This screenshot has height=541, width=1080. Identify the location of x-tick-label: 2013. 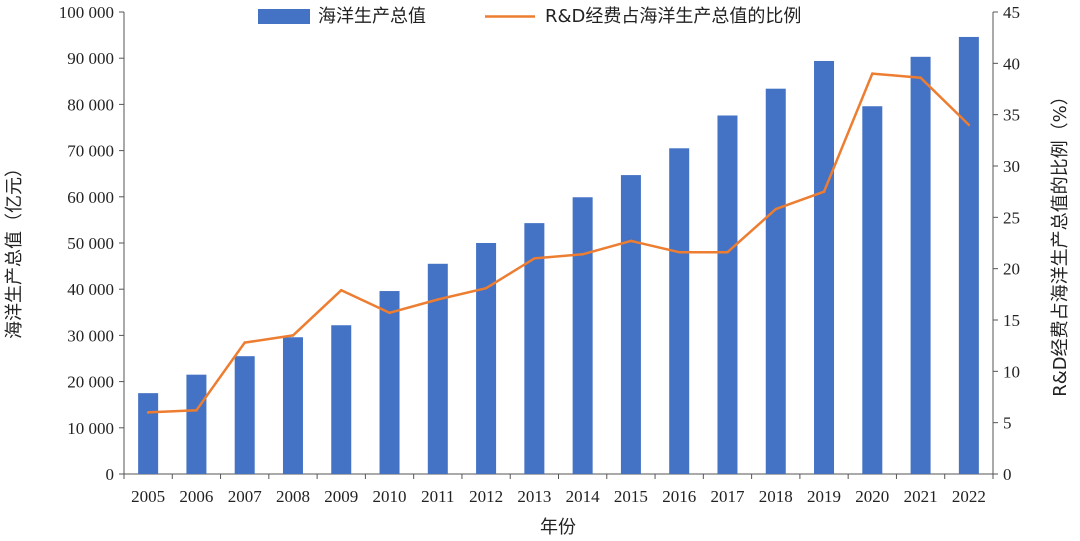
(534, 496).